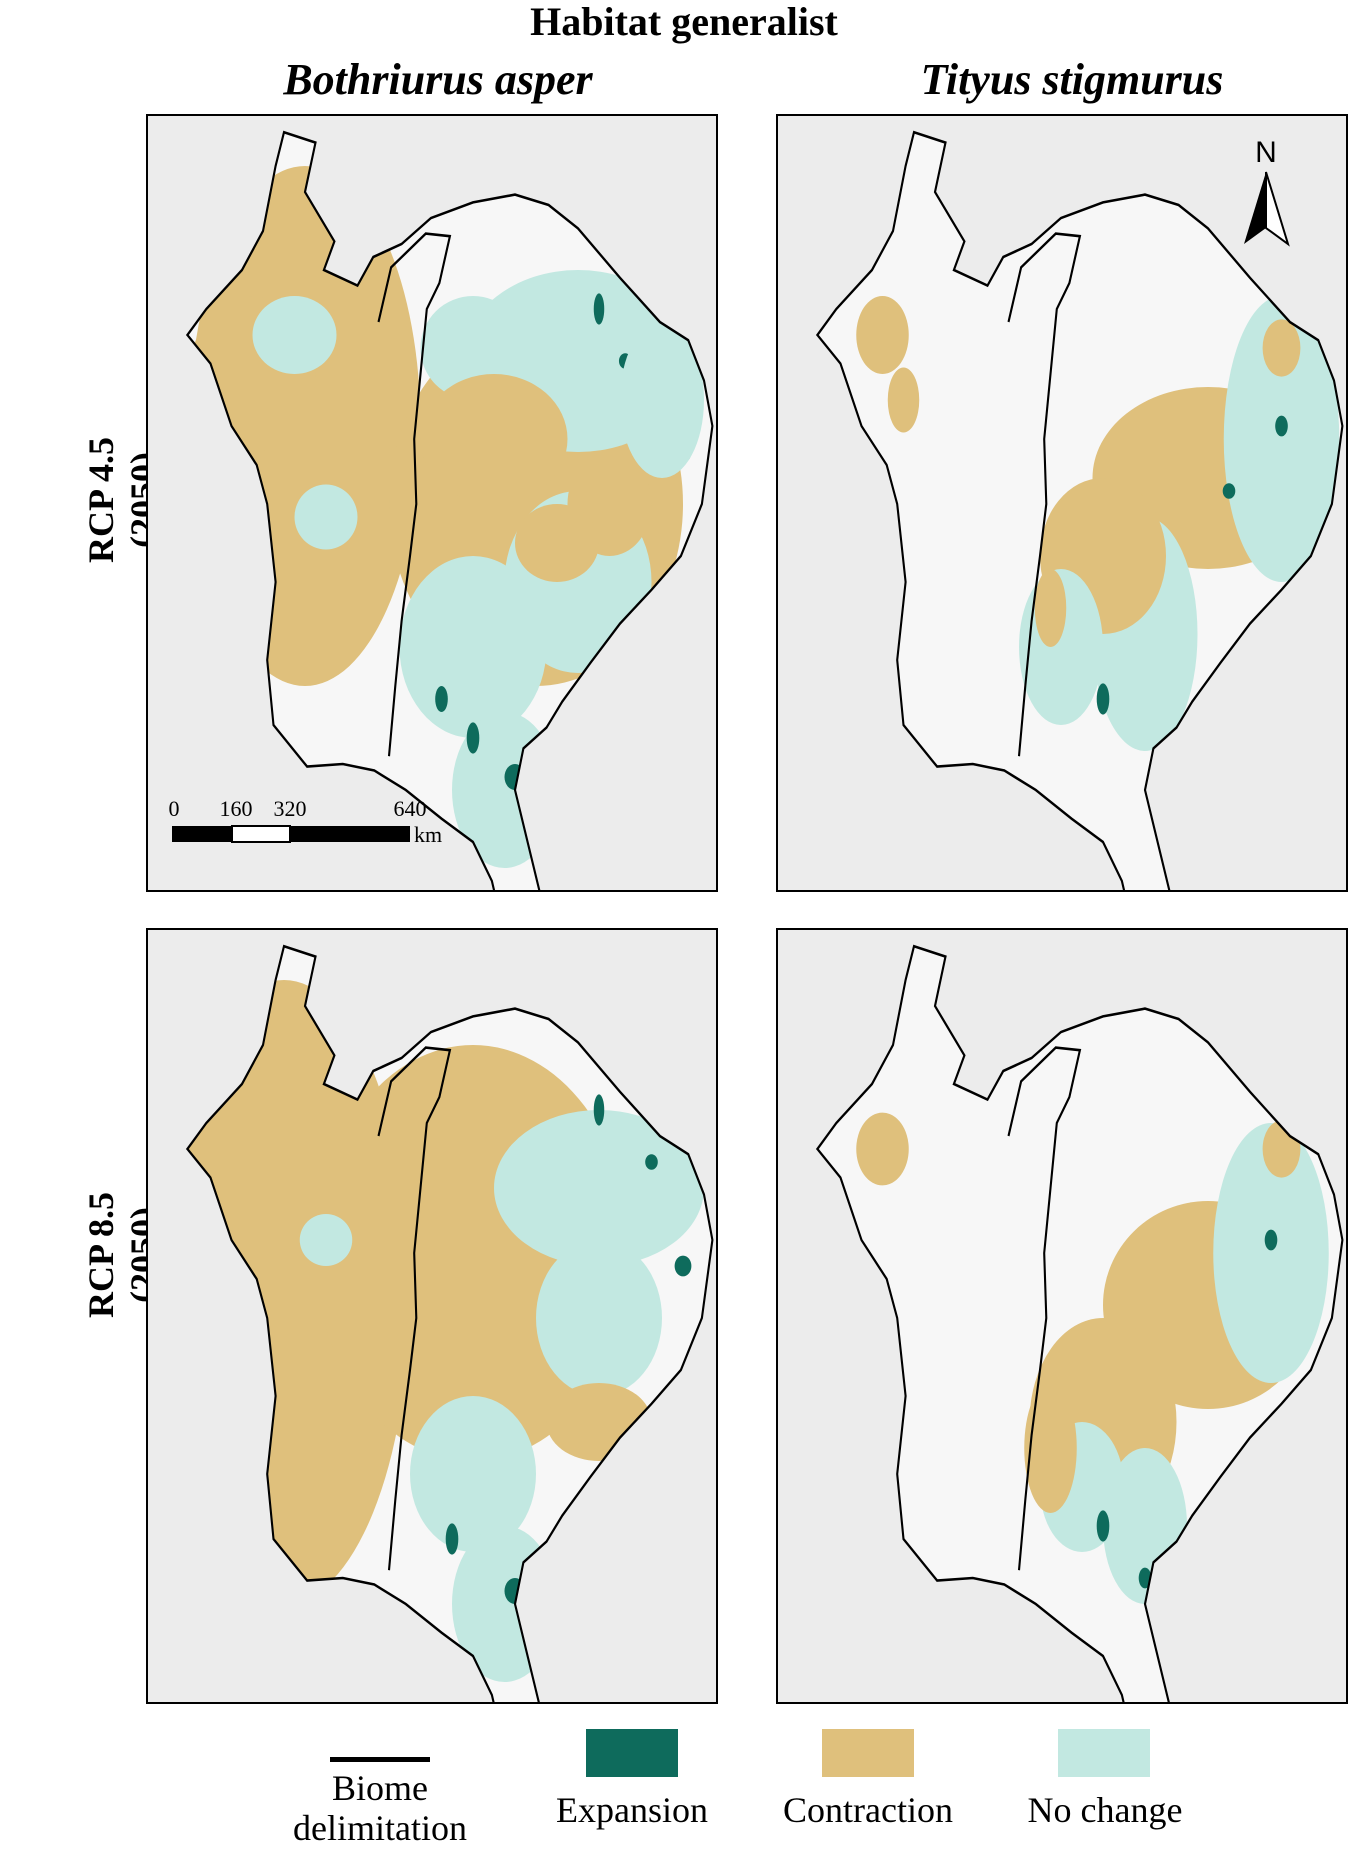 The height and width of the screenshot is (1855, 1368). Describe the element at coordinates (290, 808) in the screenshot. I see `scale-tick-label: 320` at that location.